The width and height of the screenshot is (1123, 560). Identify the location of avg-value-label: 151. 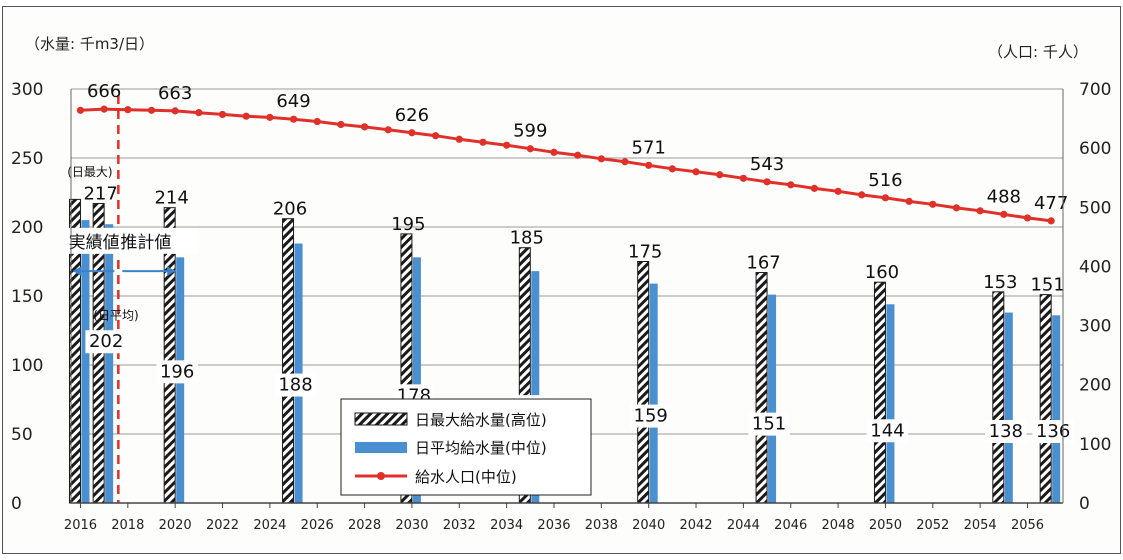
(769, 424).